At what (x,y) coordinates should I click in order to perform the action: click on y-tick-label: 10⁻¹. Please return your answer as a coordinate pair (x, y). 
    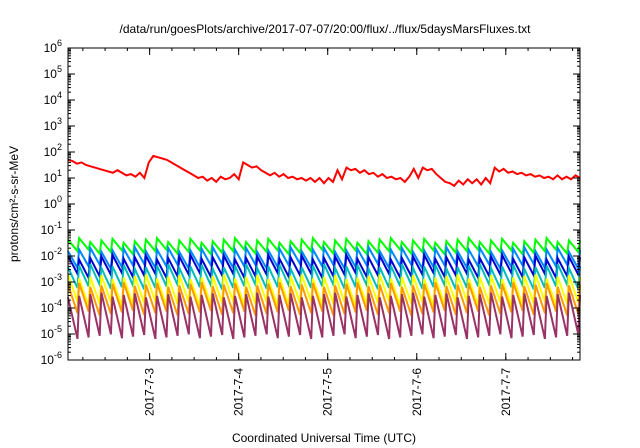
    Looking at the image, I should click on (51, 228).